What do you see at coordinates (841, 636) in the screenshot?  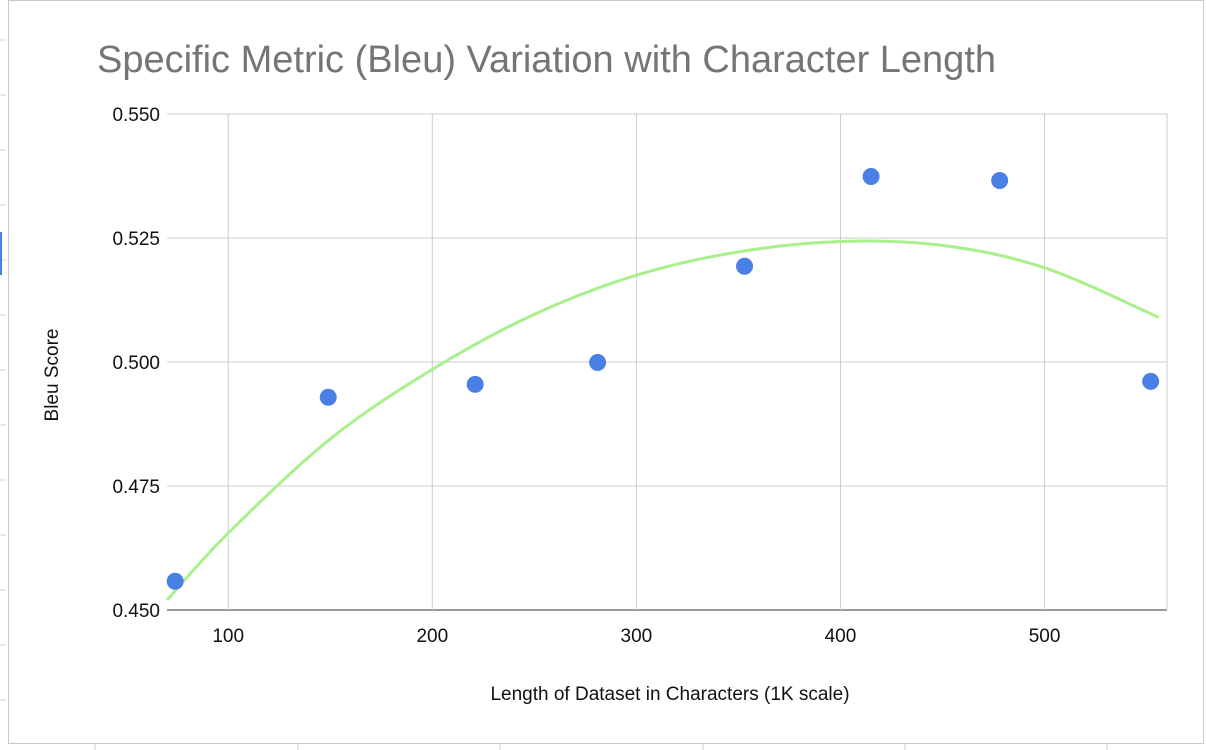 I see `x-tick-label: 400` at bounding box center [841, 636].